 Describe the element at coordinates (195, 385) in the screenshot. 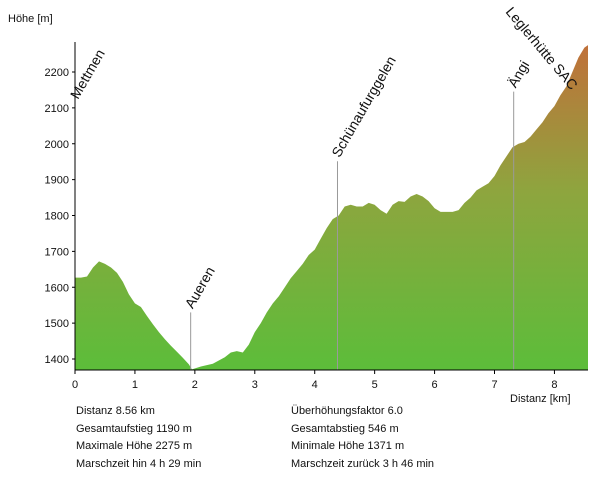

I see `x-tick-label: 2` at that location.